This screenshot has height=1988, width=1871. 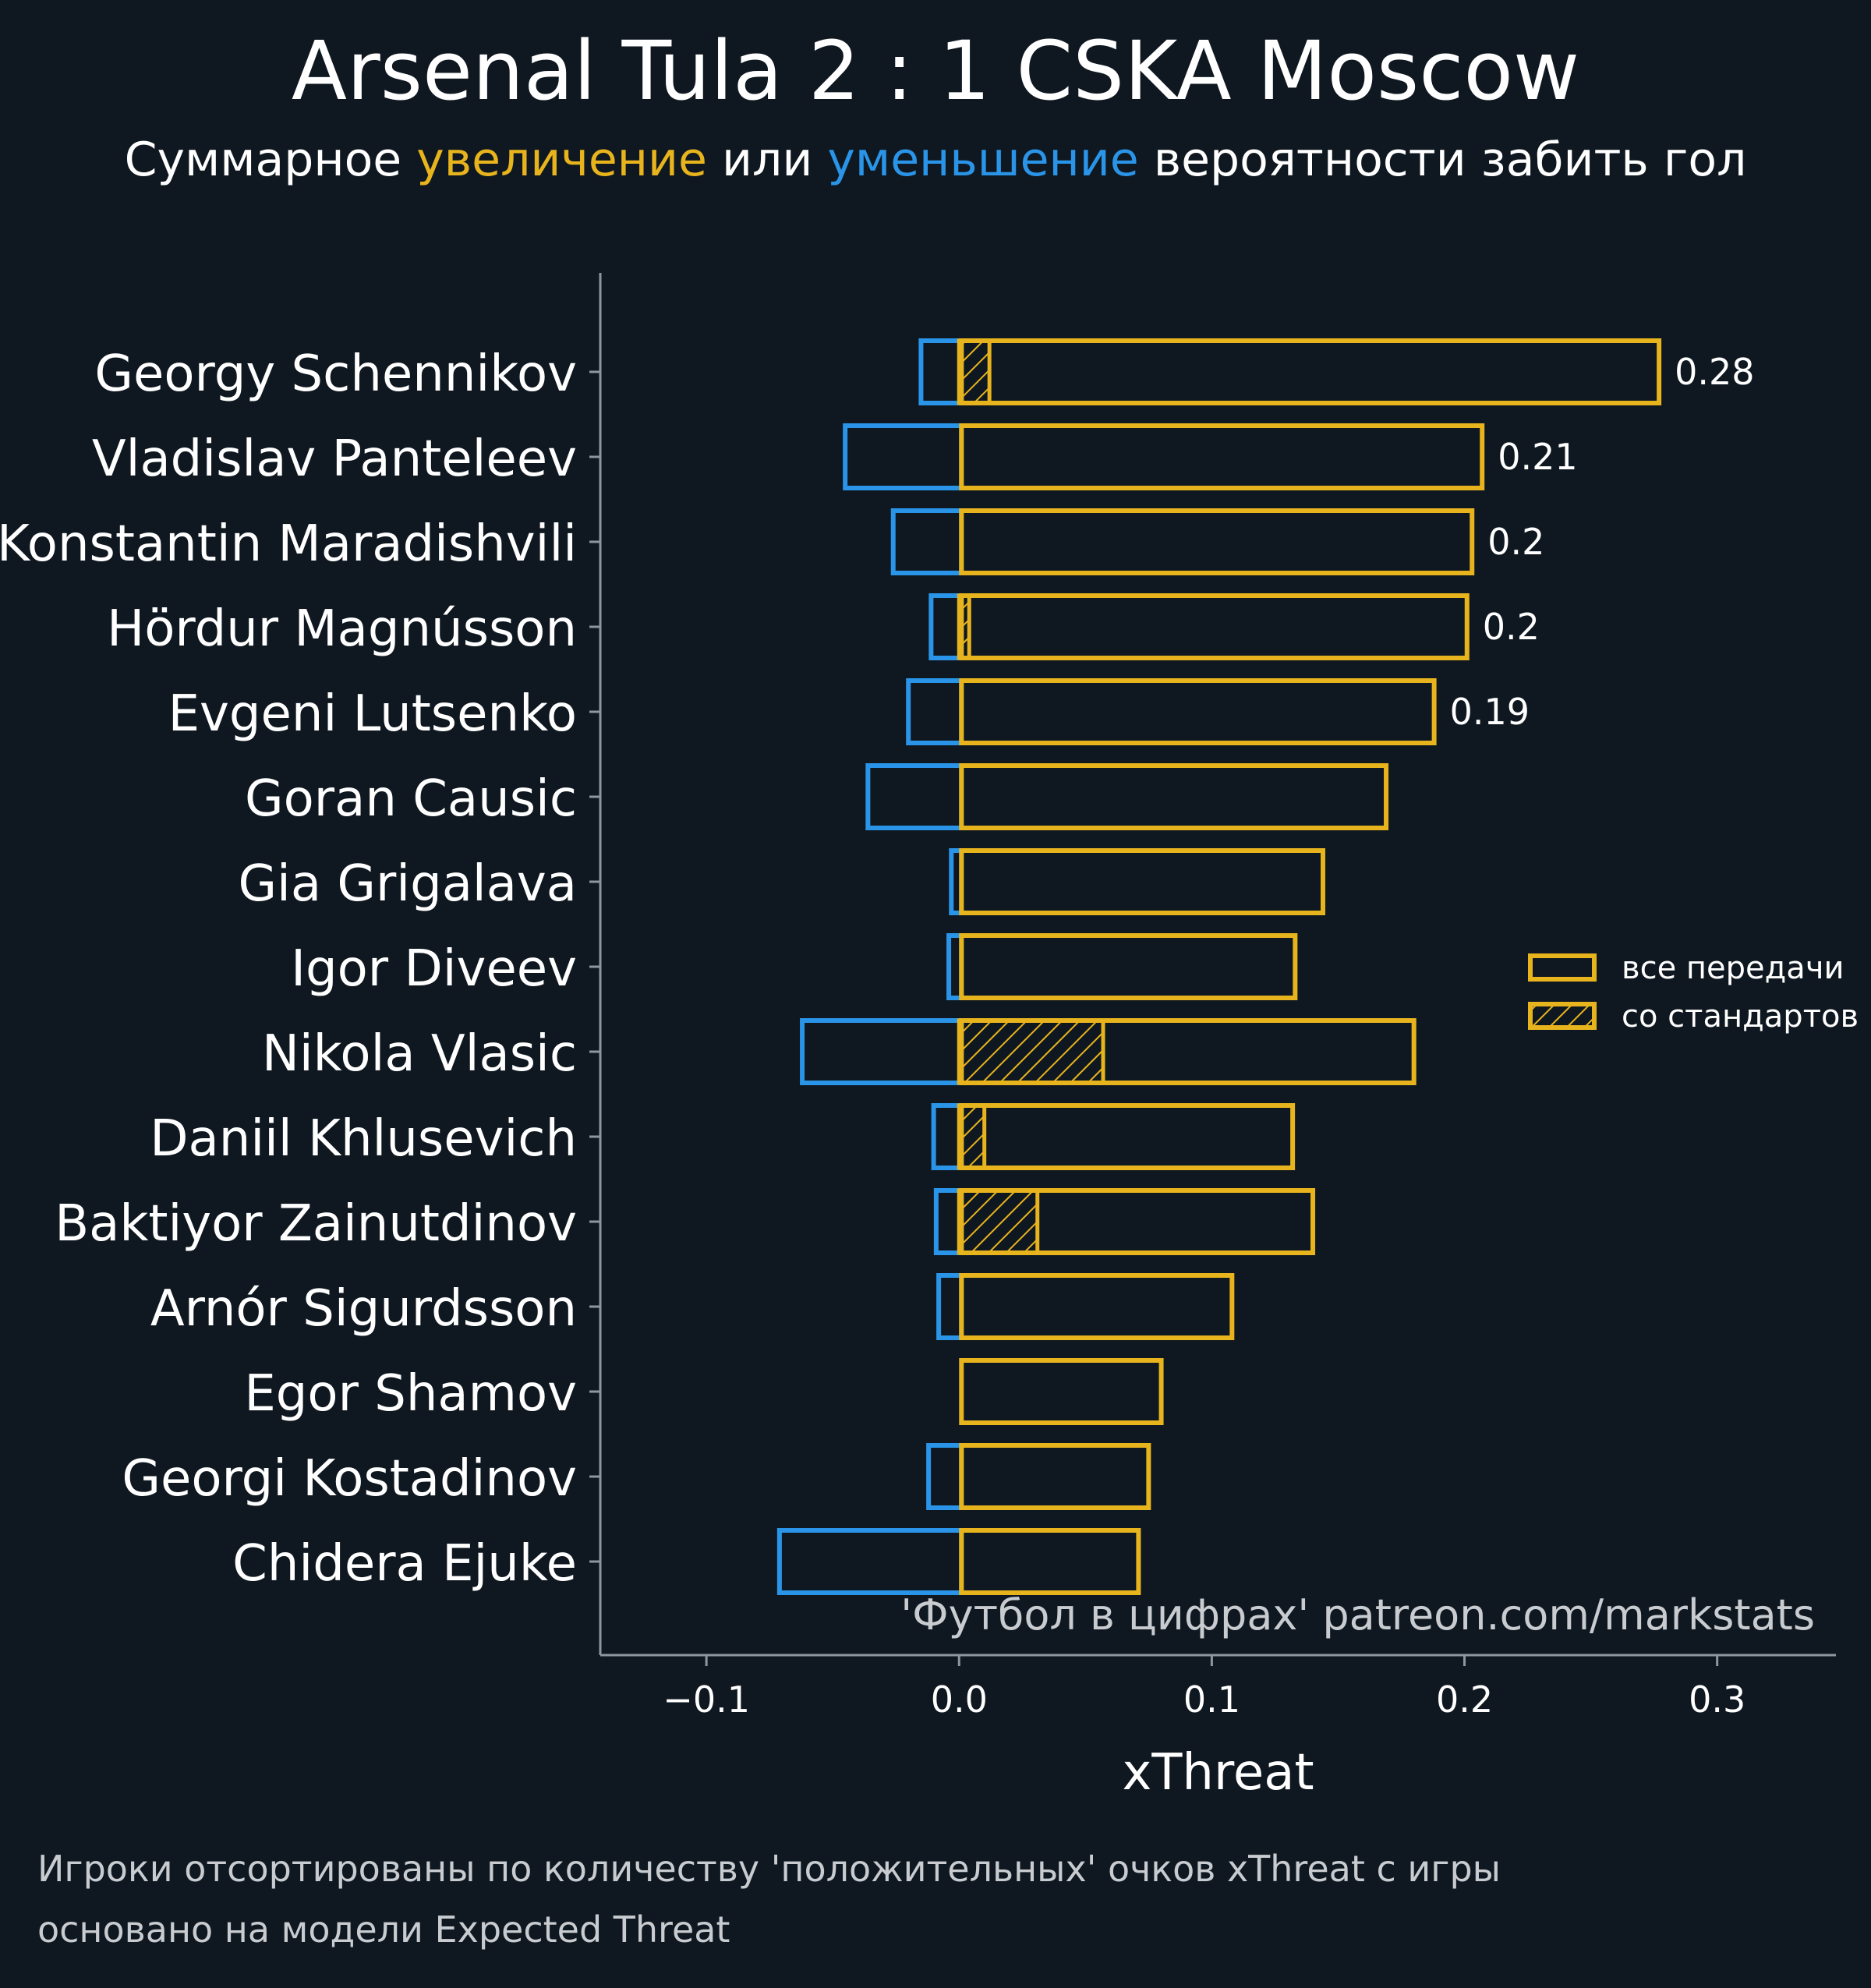 What do you see at coordinates (411, 799) in the screenshot?
I see `y-tick-label: Goran Causic` at bounding box center [411, 799].